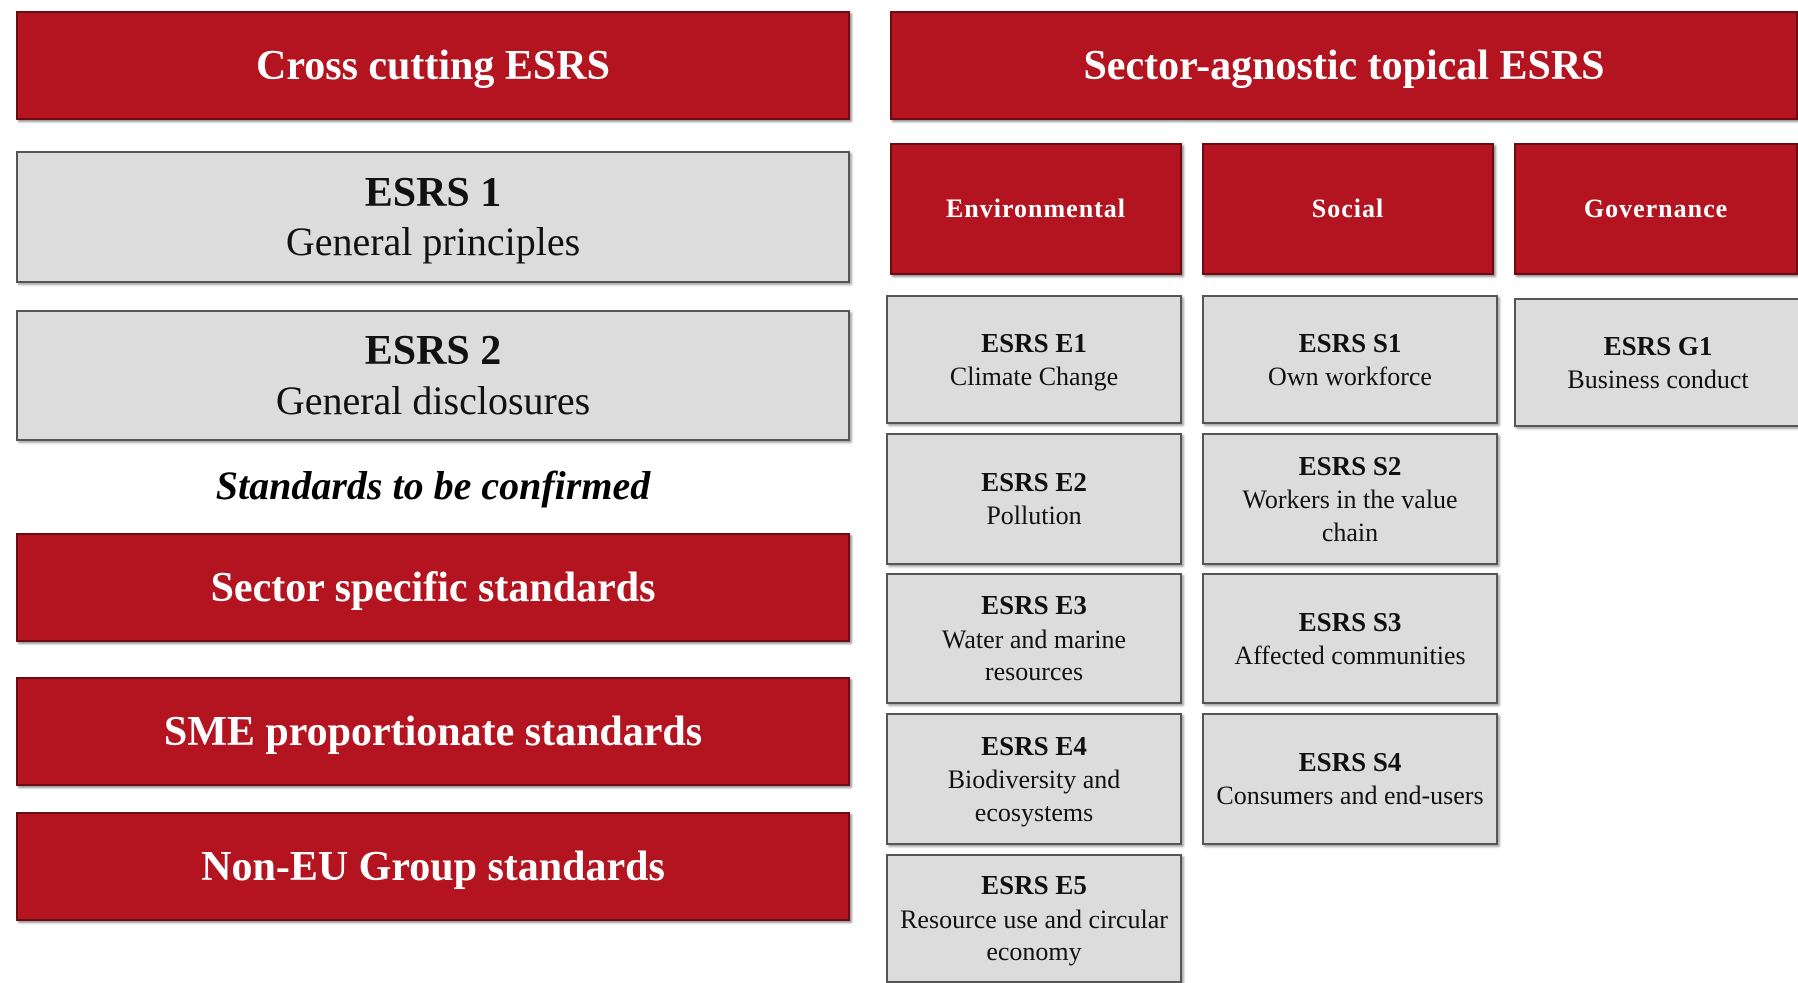 This screenshot has height=983, width=1798. Describe the element at coordinates (1034, 605) in the screenshot. I see `topic-code: ESRS E3` at that location.